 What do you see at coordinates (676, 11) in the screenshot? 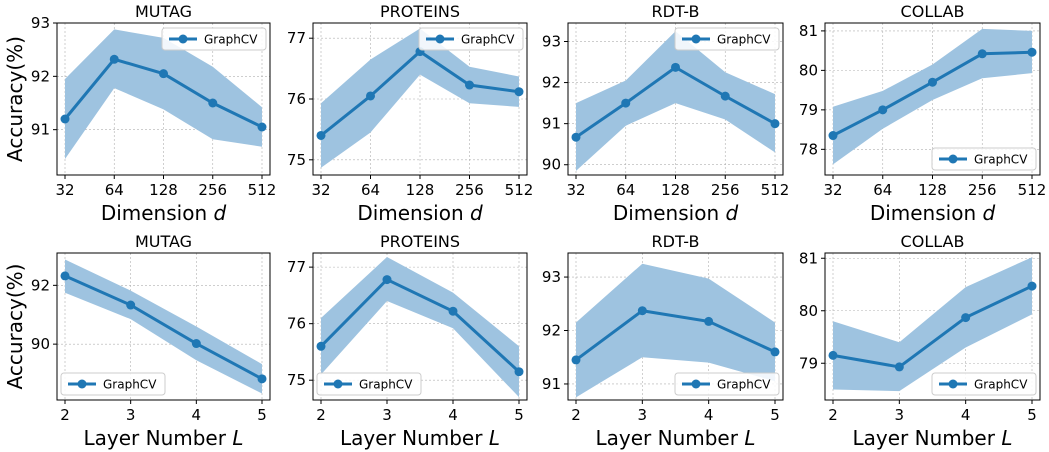
I see `chart-title: RDT-B` at bounding box center [676, 11].